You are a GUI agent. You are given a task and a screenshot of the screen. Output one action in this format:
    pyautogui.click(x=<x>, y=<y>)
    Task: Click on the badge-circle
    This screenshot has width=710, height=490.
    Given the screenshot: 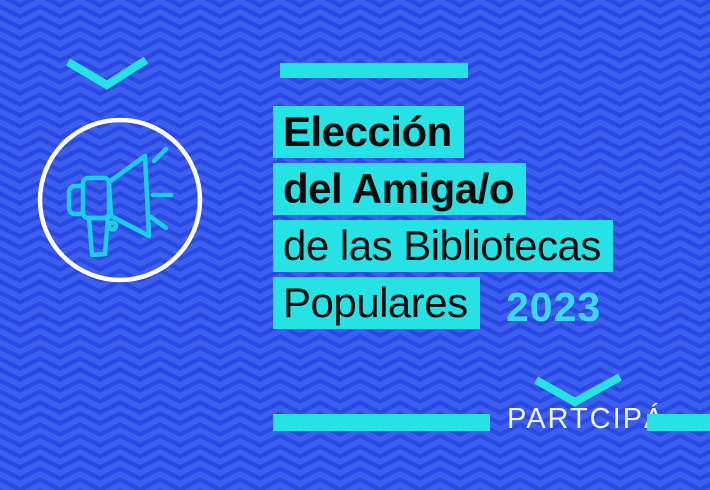 What is the action you would take?
    pyautogui.click(x=120, y=200)
    